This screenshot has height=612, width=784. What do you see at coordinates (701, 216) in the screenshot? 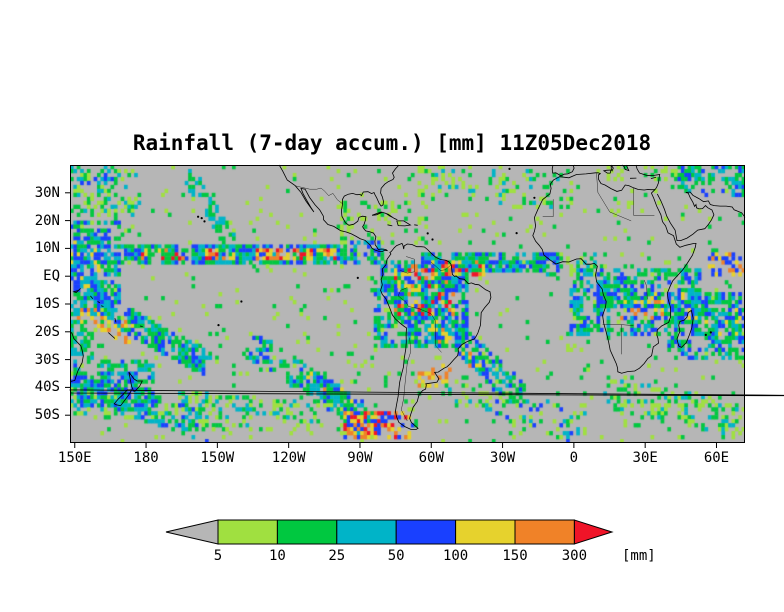
I see `coastline-arabia-iran` at bounding box center [701, 216].